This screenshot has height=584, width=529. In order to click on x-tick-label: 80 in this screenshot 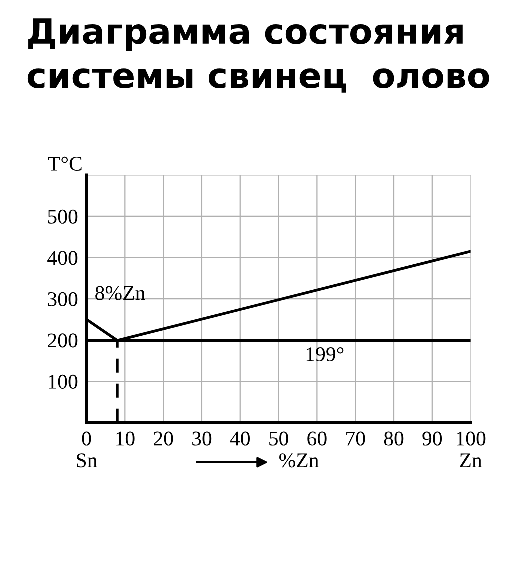, I will do `click(394, 439)`.